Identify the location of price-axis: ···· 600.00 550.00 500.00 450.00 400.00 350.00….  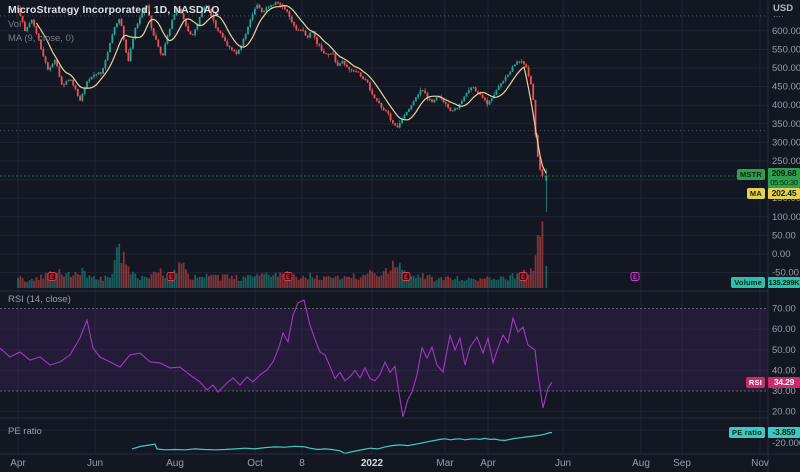
(786, 145).